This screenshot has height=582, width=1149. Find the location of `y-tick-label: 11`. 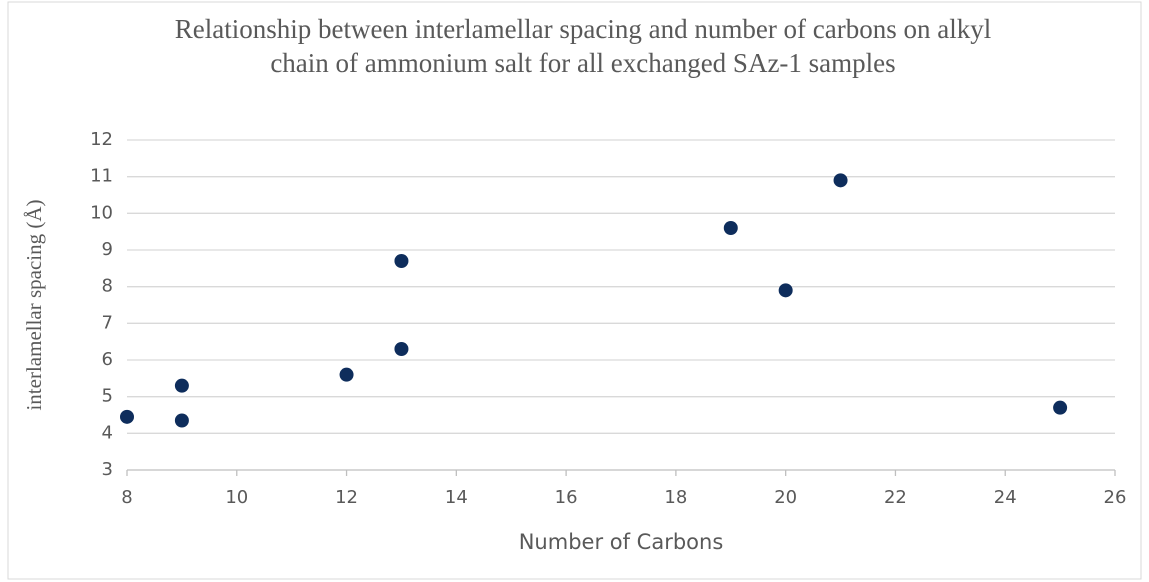

y-tick-label: 11 is located at coordinates (101, 176).